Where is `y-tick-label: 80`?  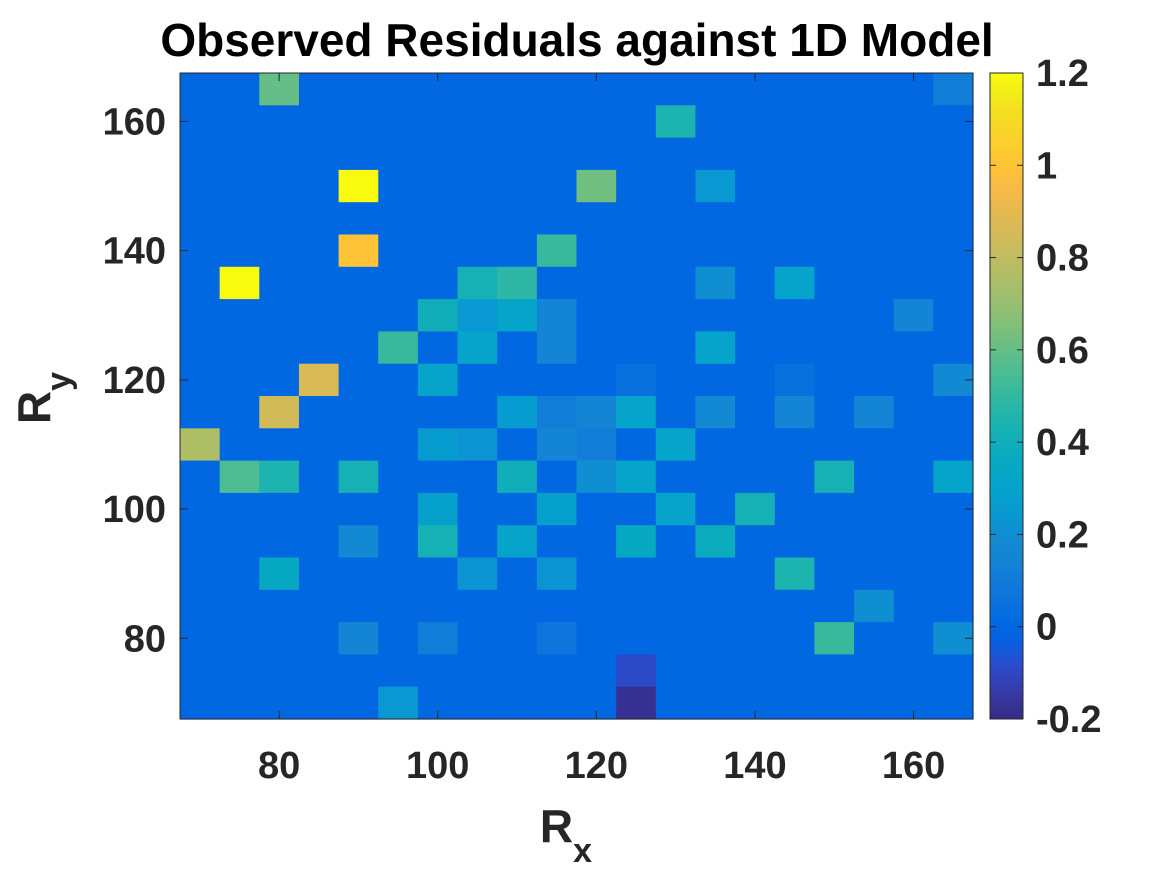
y-tick-label: 80 is located at coordinates (145, 639).